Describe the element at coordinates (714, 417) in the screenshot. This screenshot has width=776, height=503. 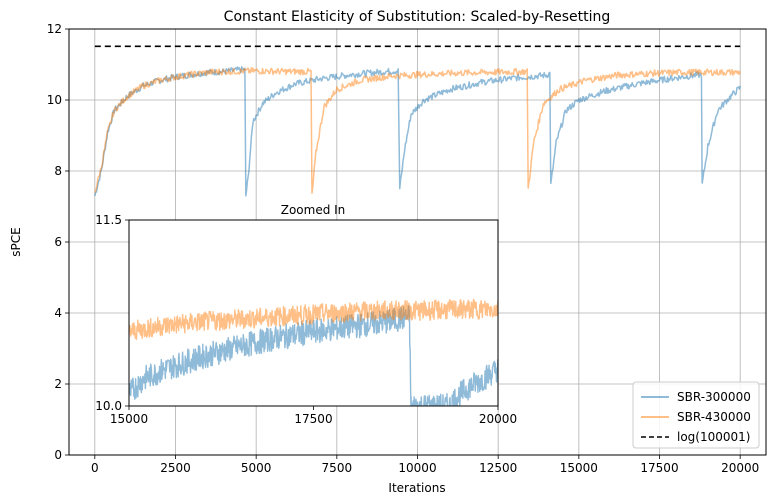
I see `legend-label-sbr-430000: SBR-430000` at that location.